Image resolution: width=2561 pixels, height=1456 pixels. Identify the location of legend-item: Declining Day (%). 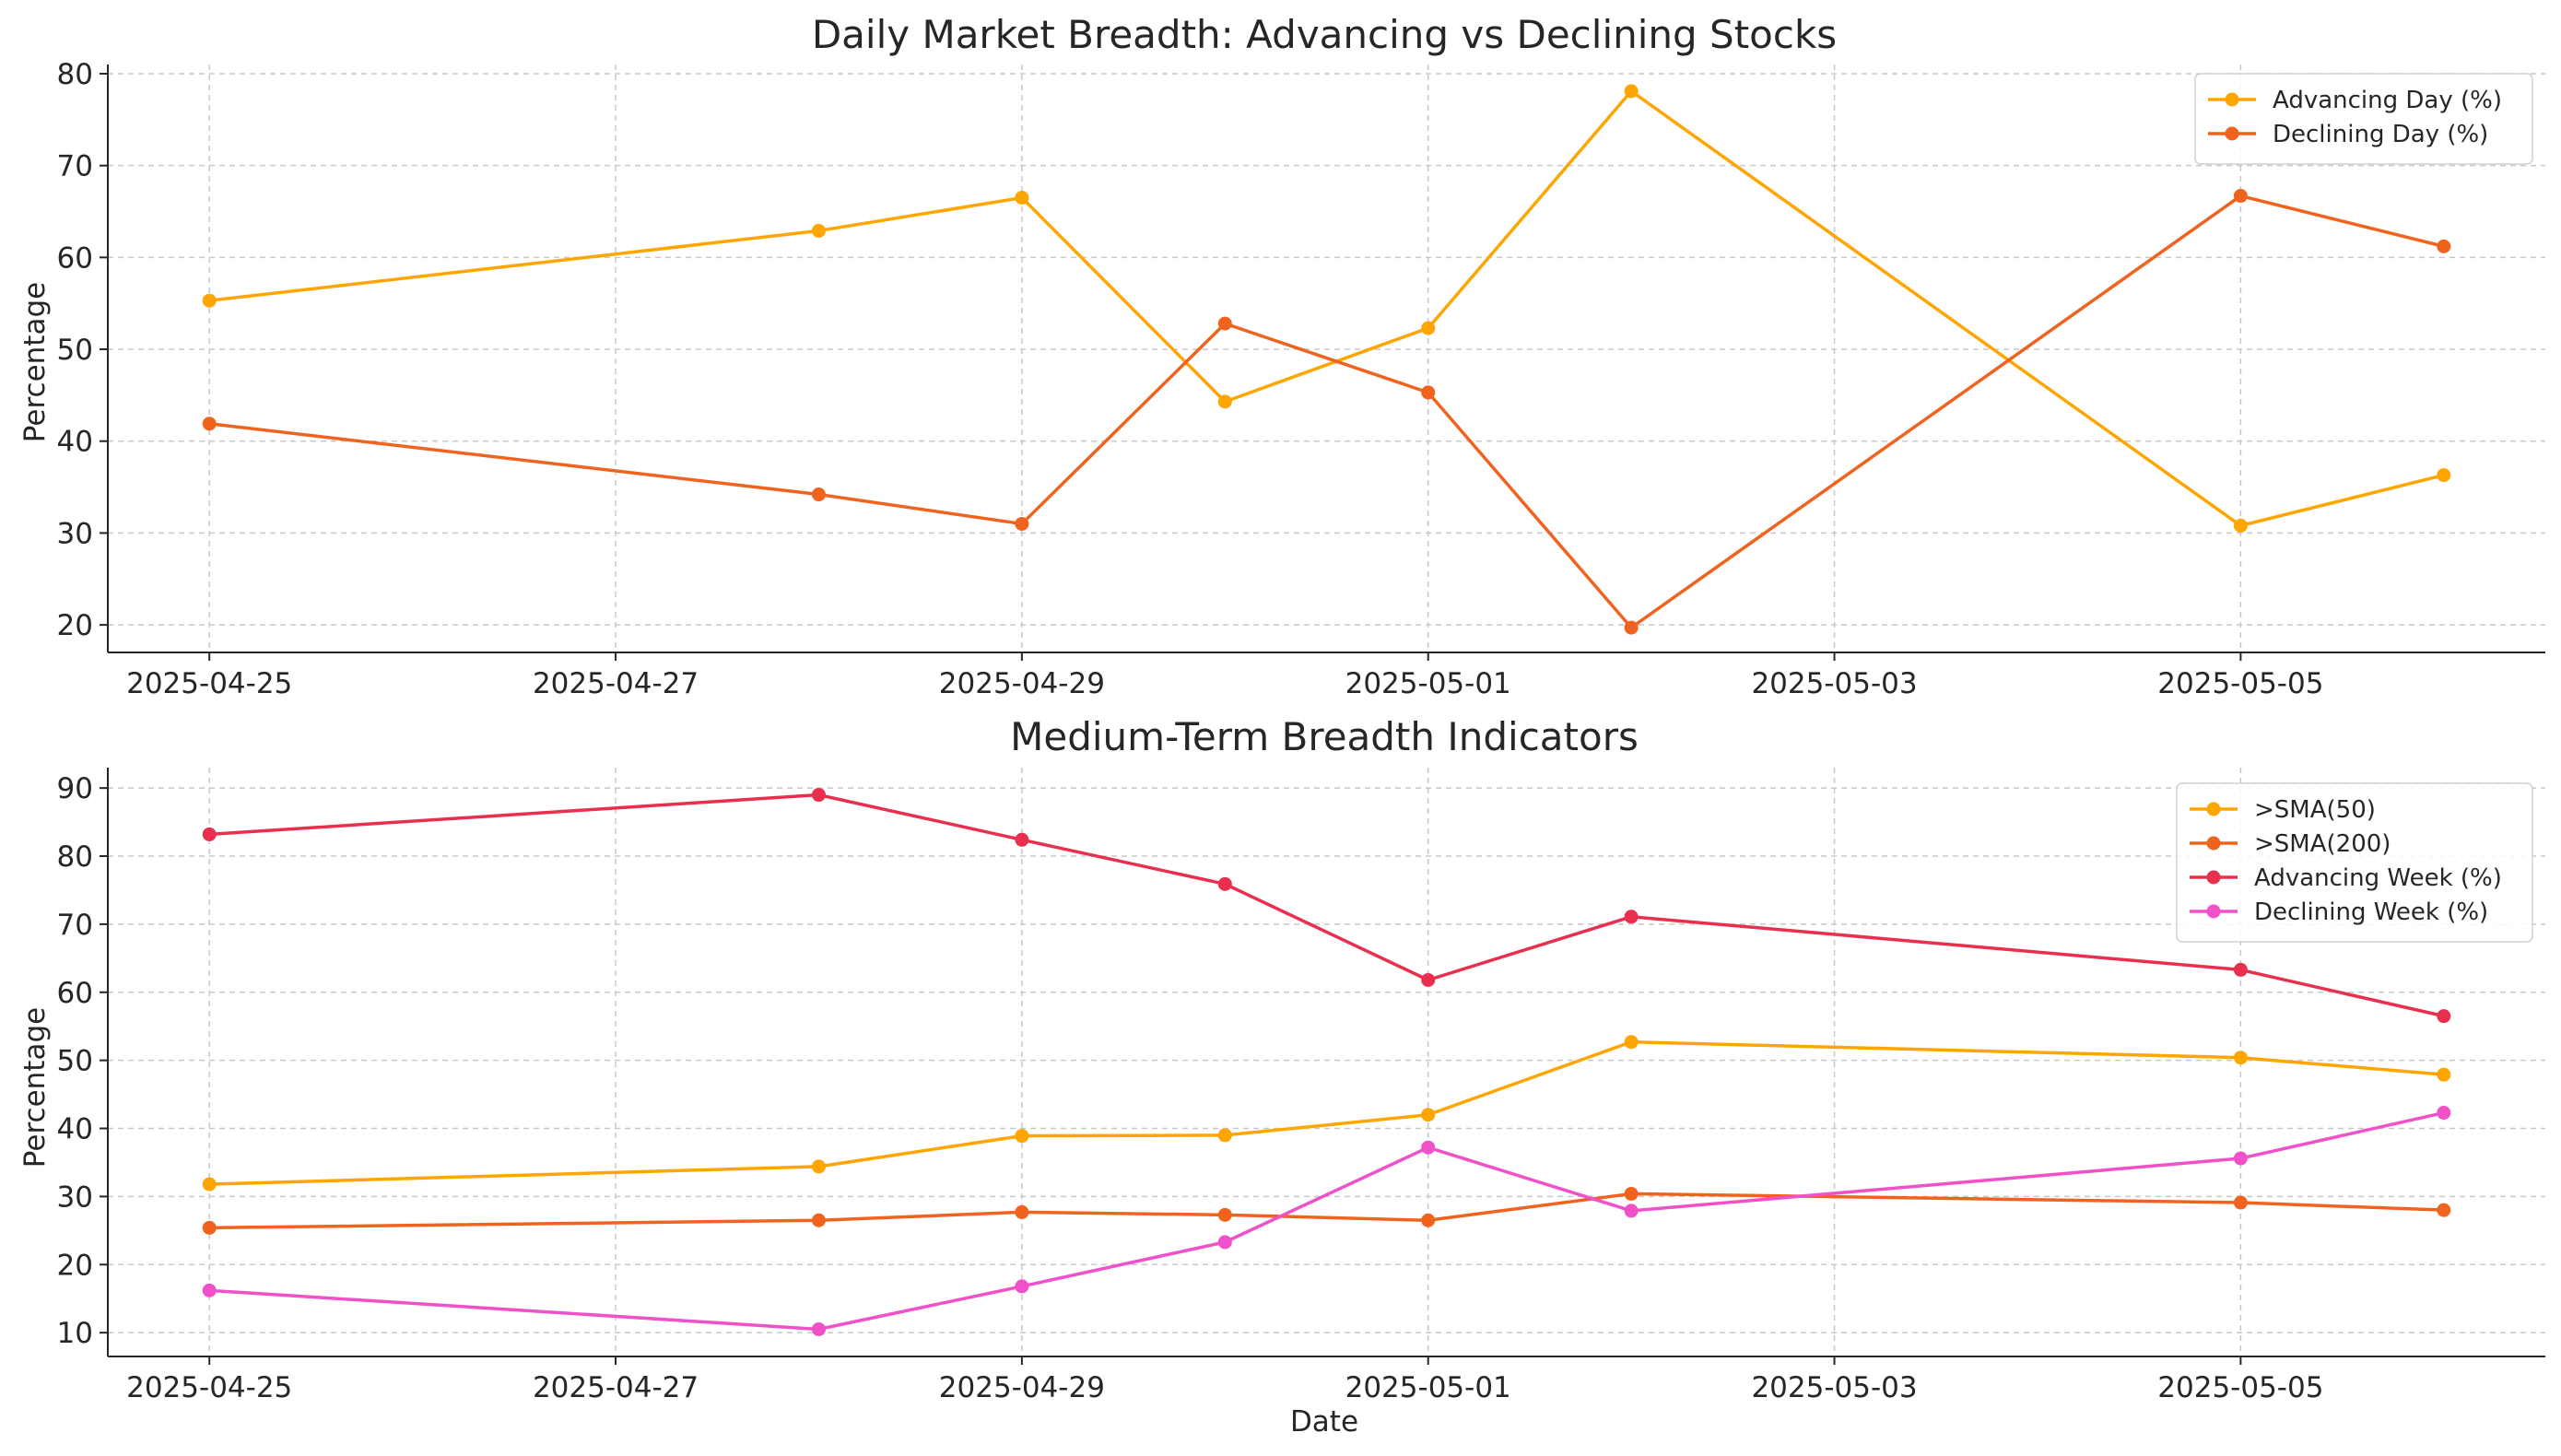
(2348, 134).